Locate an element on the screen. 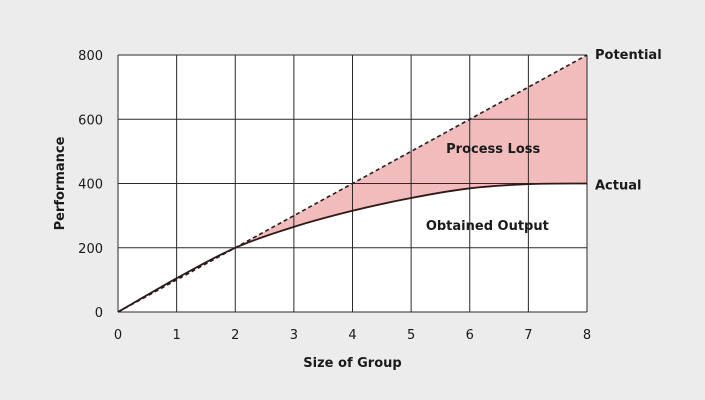  x-tick-label: 4 is located at coordinates (352, 335).